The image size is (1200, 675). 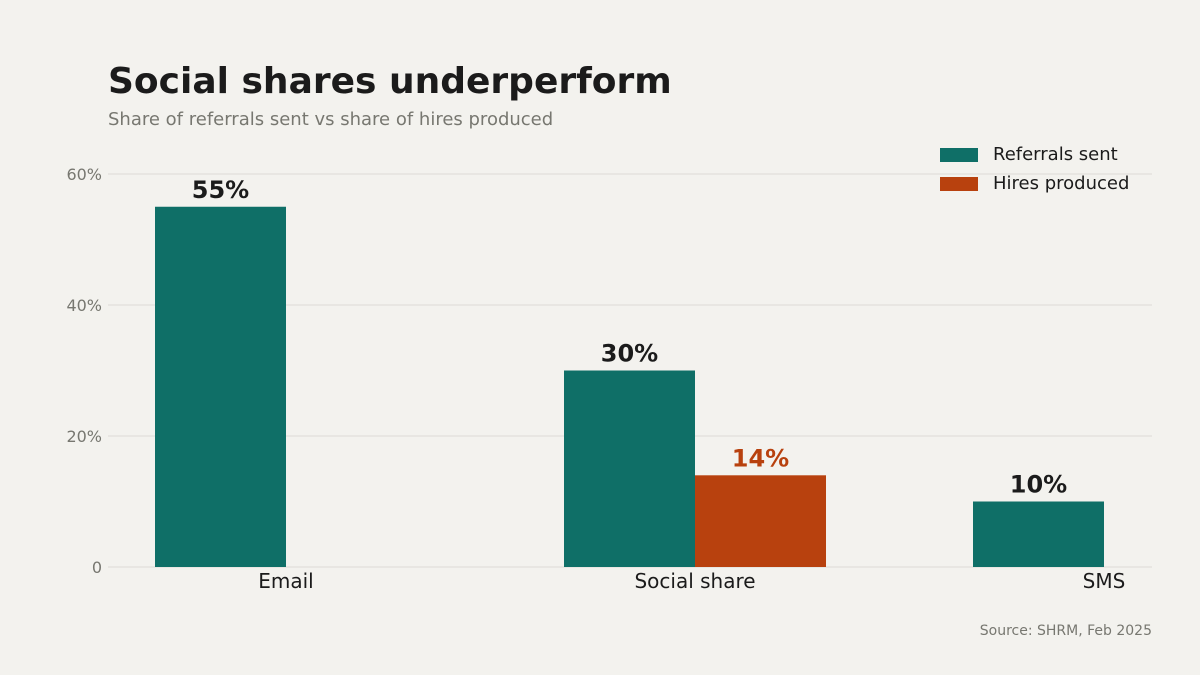 What do you see at coordinates (1104, 581) in the screenshot?
I see `x-tick-label: SMS` at bounding box center [1104, 581].